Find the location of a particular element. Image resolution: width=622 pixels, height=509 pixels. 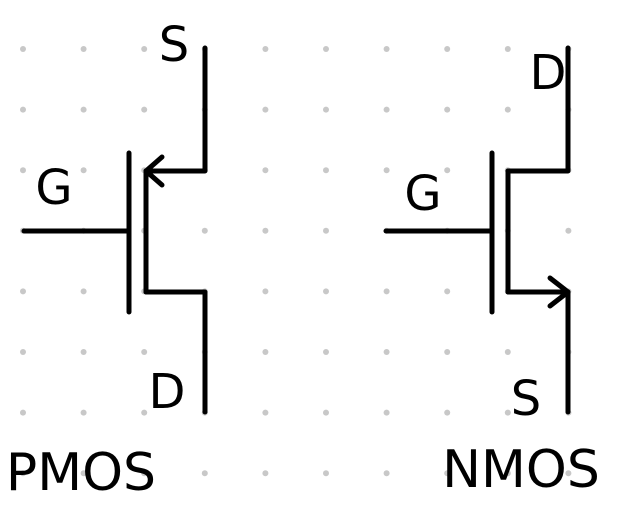

pmos-title: PMOS is located at coordinates (81, 473).